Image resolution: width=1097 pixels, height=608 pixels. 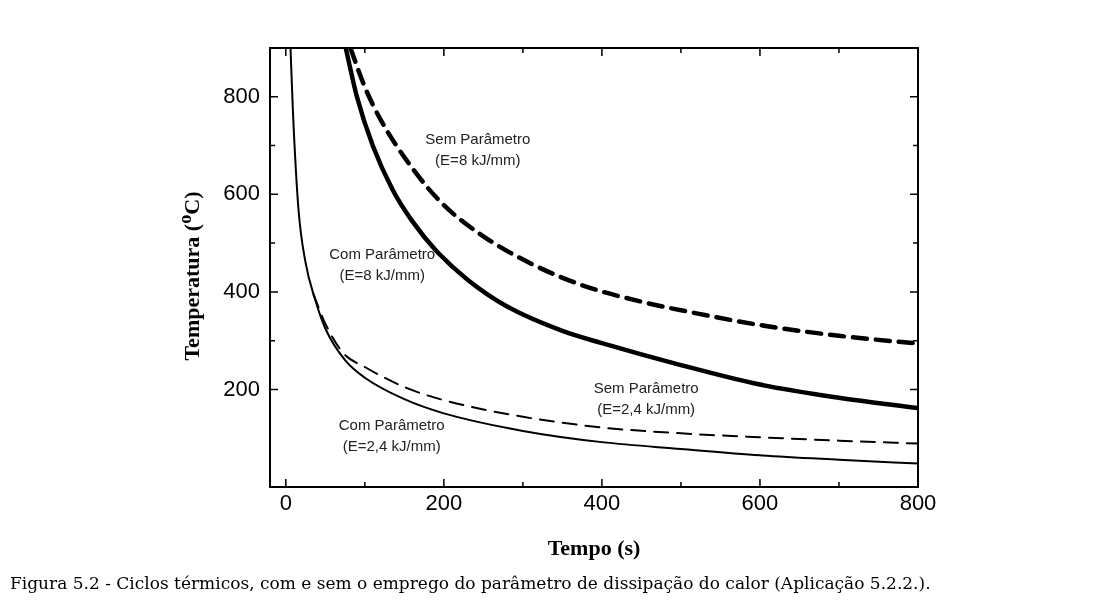 What do you see at coordinates (602, 503) in the screenshot?
I see `x-tick-label: 400` at bounding box center [602, 503].